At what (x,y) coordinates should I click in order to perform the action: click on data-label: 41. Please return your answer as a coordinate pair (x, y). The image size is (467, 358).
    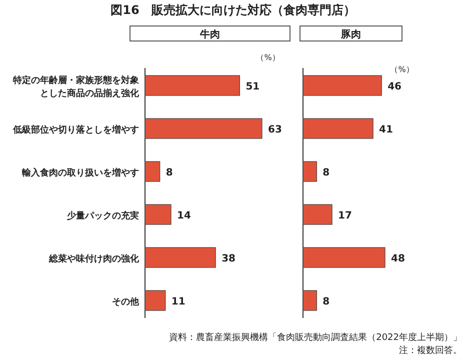
    Looking at the image, I should click on (386, 130).